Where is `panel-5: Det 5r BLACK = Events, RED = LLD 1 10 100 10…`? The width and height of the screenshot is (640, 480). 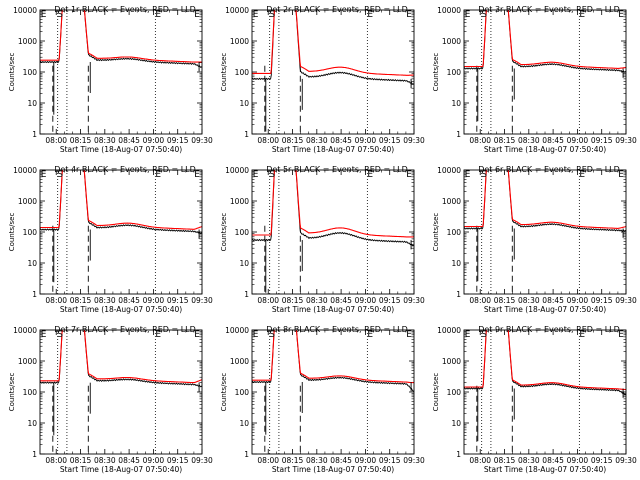 panel-5: Det 5r BLACK = Events, RED = LLD 1 10 100 10… is located at coordinates (322, 239).